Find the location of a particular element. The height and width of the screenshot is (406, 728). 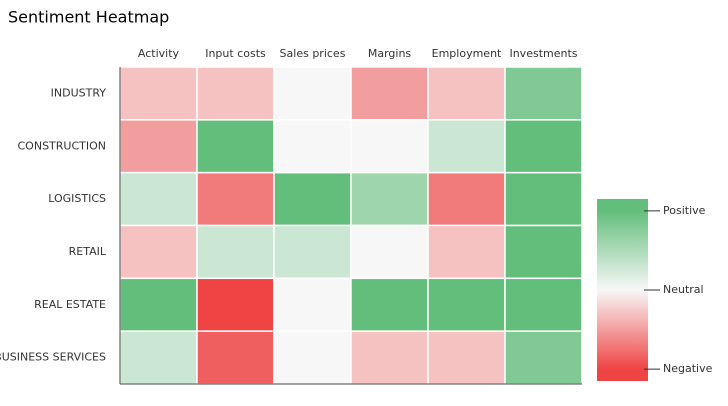

row-label: BUSINESS SERVICES is located at coordinates (53, 357).